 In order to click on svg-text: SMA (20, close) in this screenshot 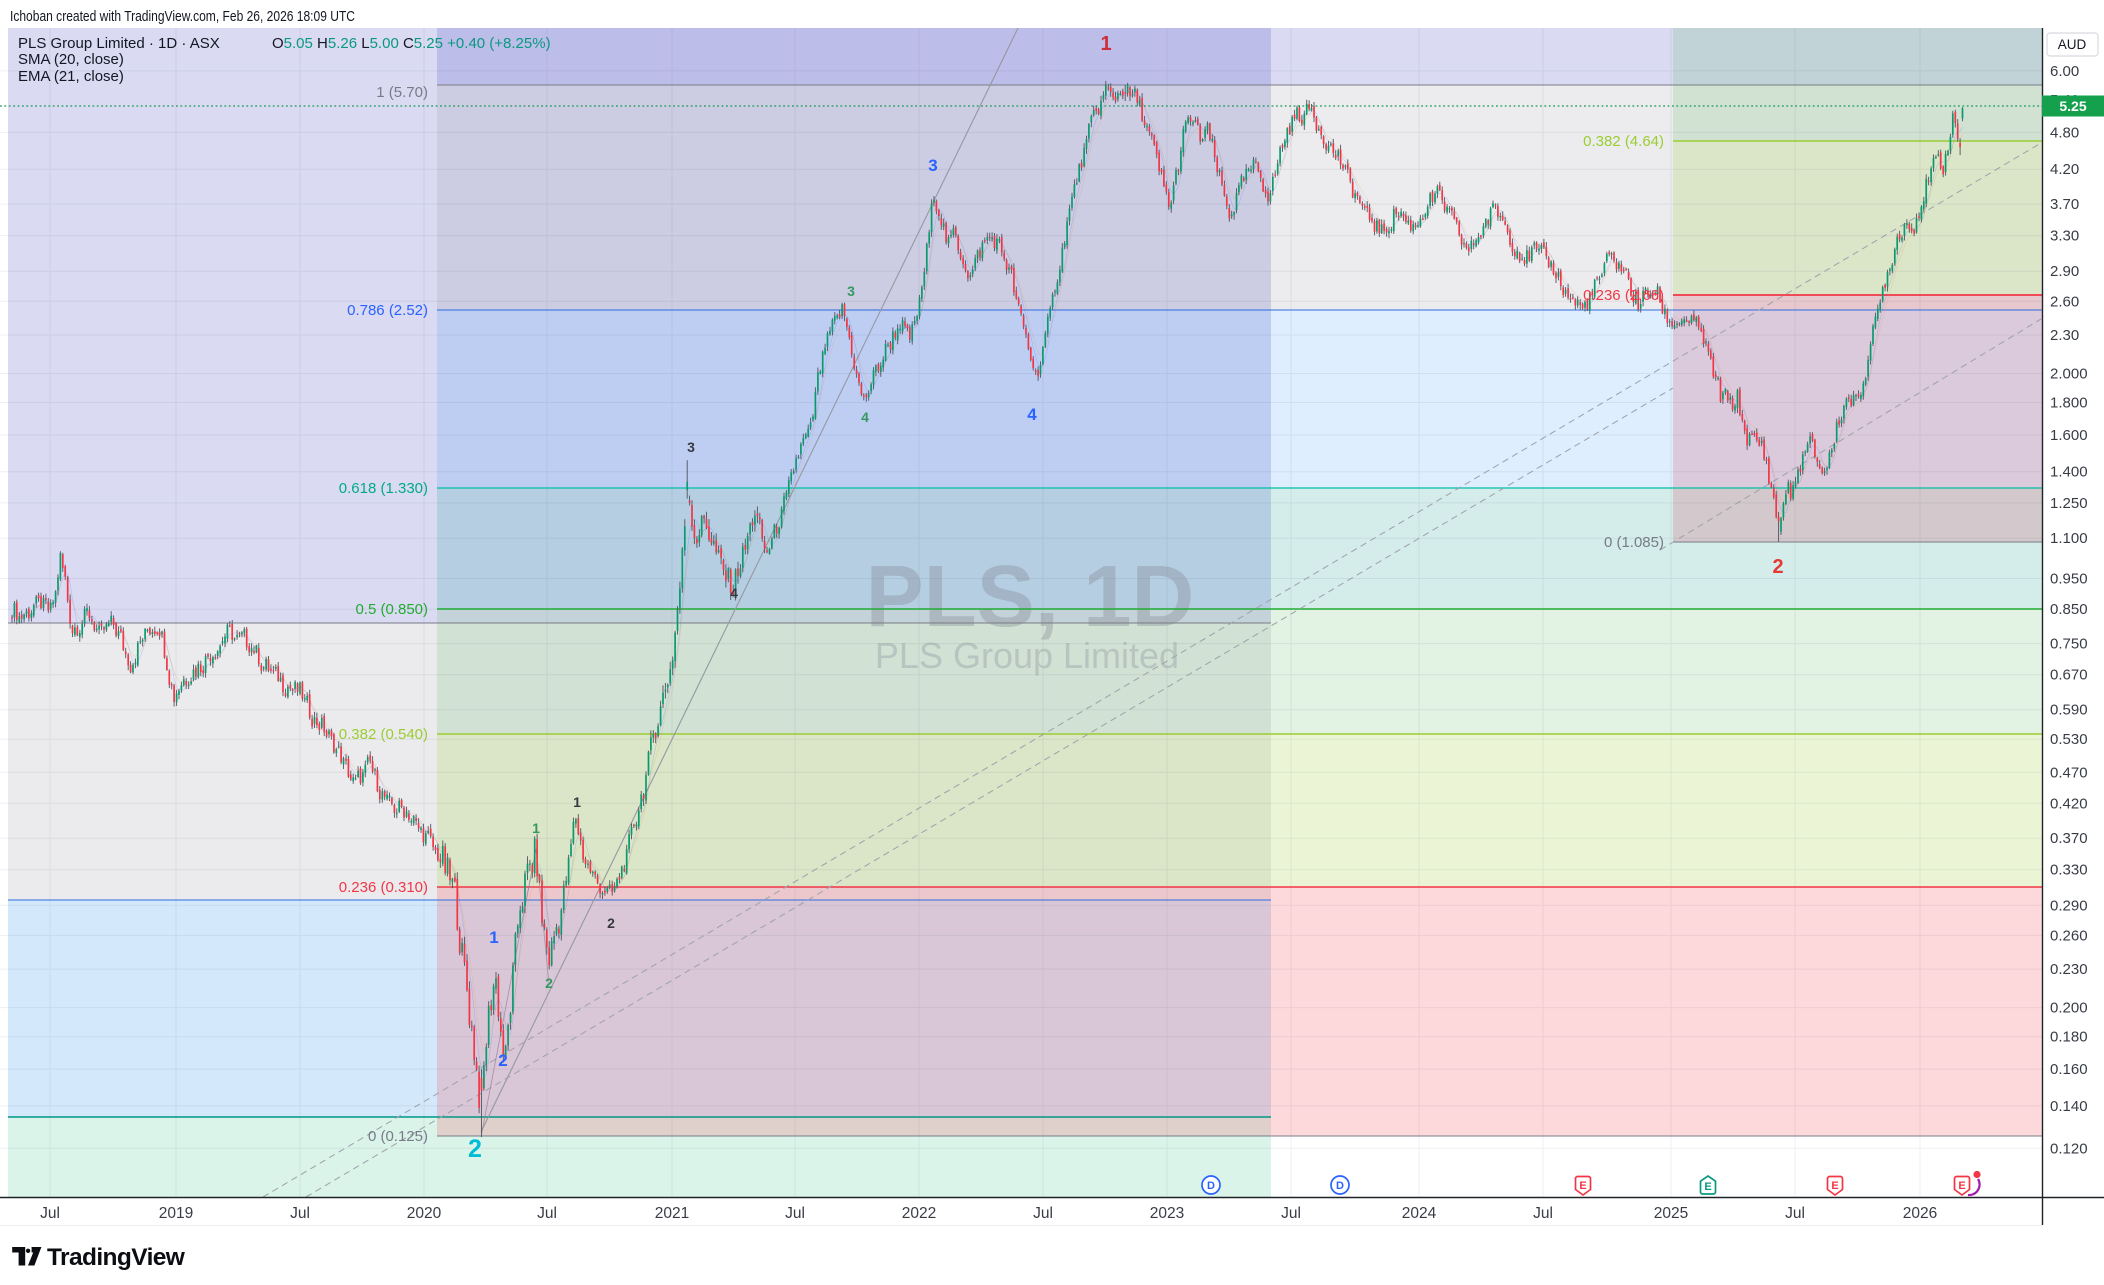, I will do `click(71, 59)`.